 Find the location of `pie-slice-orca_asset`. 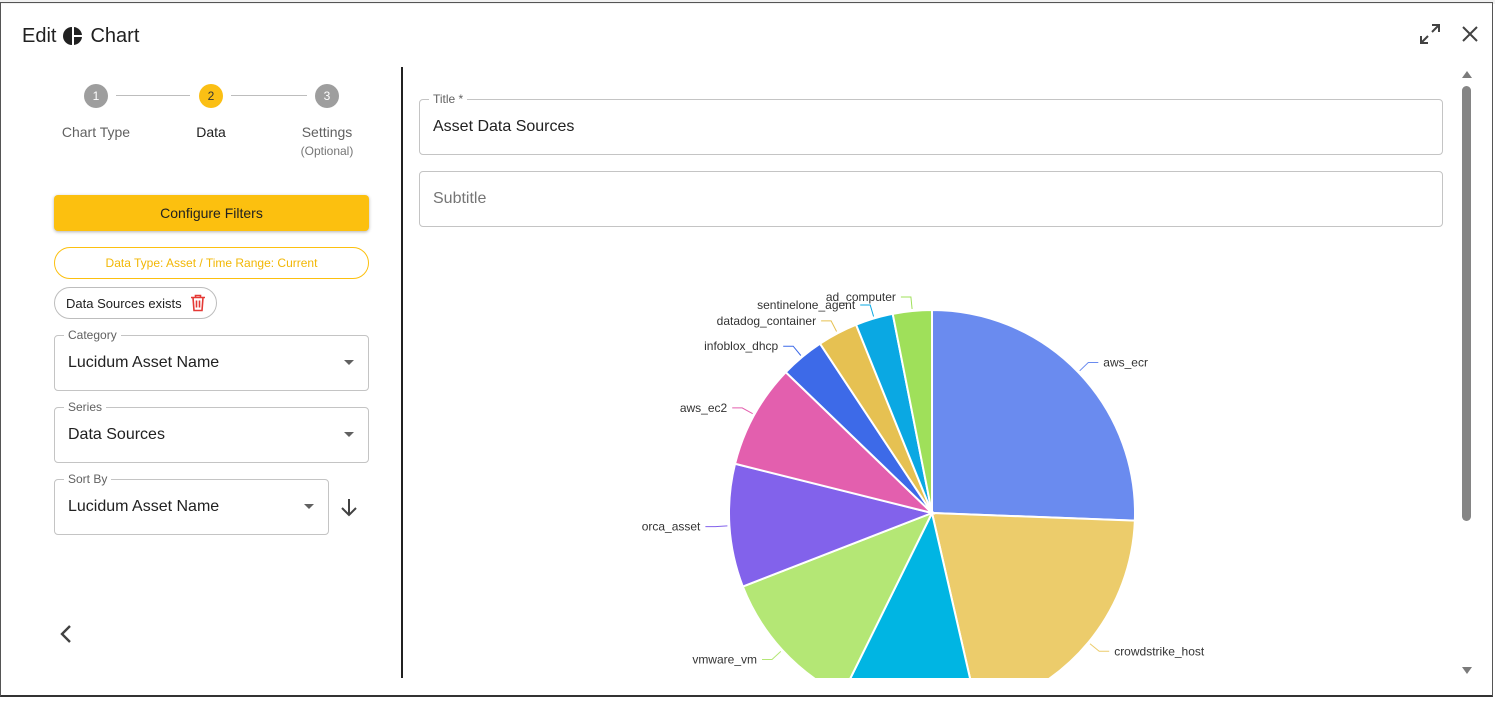

pie-slice-orca_asset is located at coordinates (832, 525).